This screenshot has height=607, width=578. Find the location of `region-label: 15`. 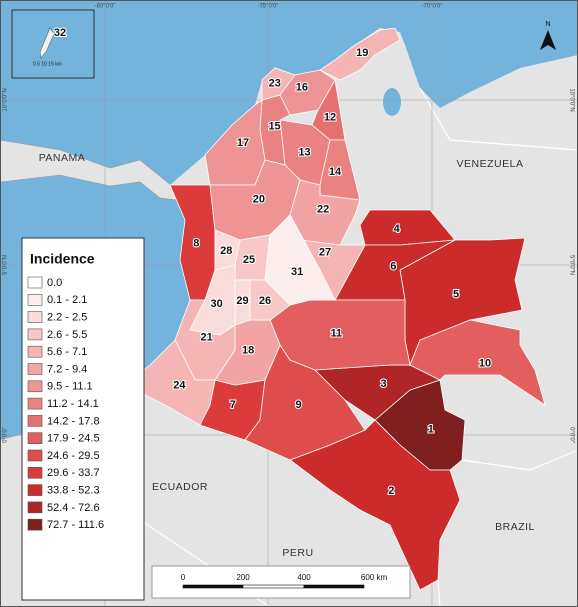

region-label: 15 is located at coordinates (274, 126).